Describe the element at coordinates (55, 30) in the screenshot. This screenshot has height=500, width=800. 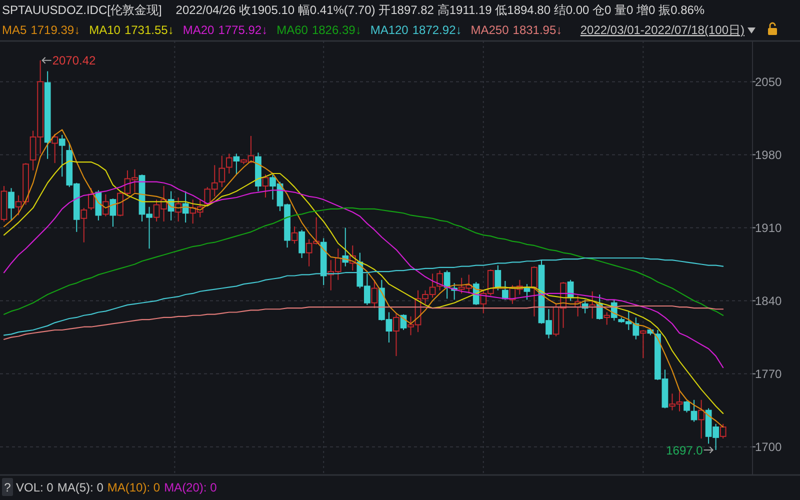
I see `text: 1719.39↓` at that location.